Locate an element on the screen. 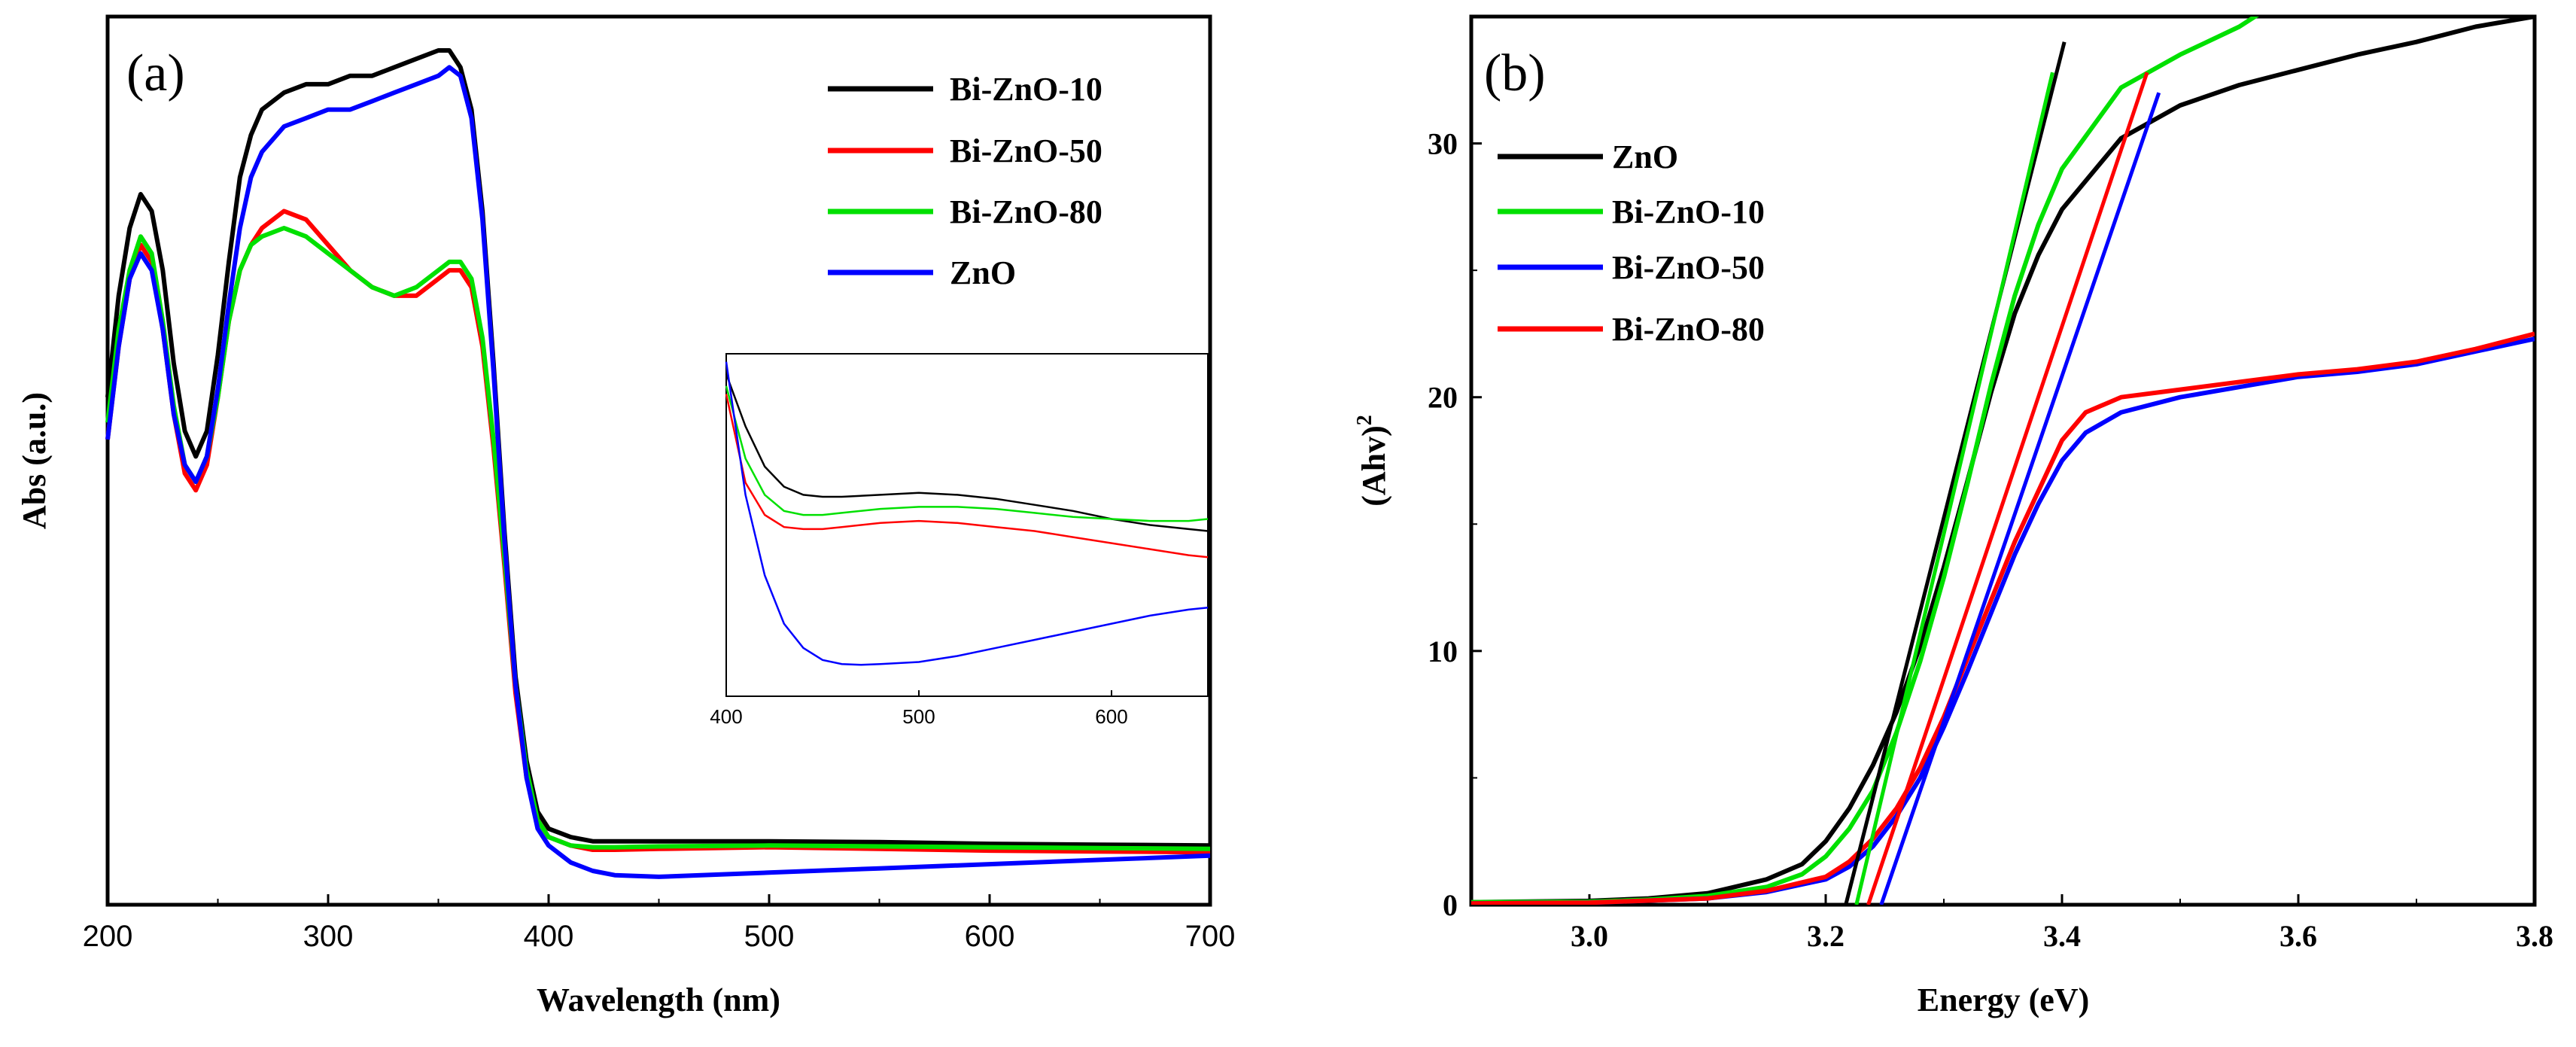 The height and width of the screenshot is (1047, 2576). panel-b-fit-line-zno is located at coordinates (1955, 473).